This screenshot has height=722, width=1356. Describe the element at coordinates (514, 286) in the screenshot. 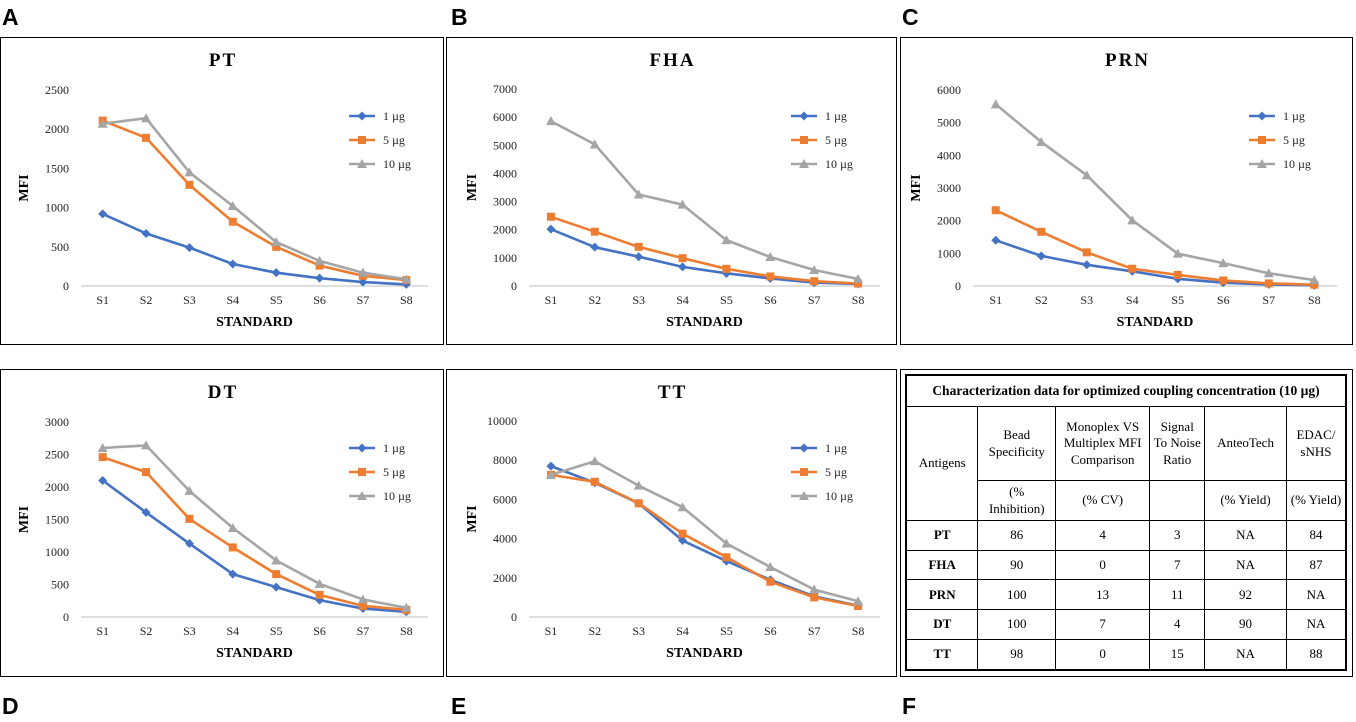

I see `y-tick-label: 0` at that location.